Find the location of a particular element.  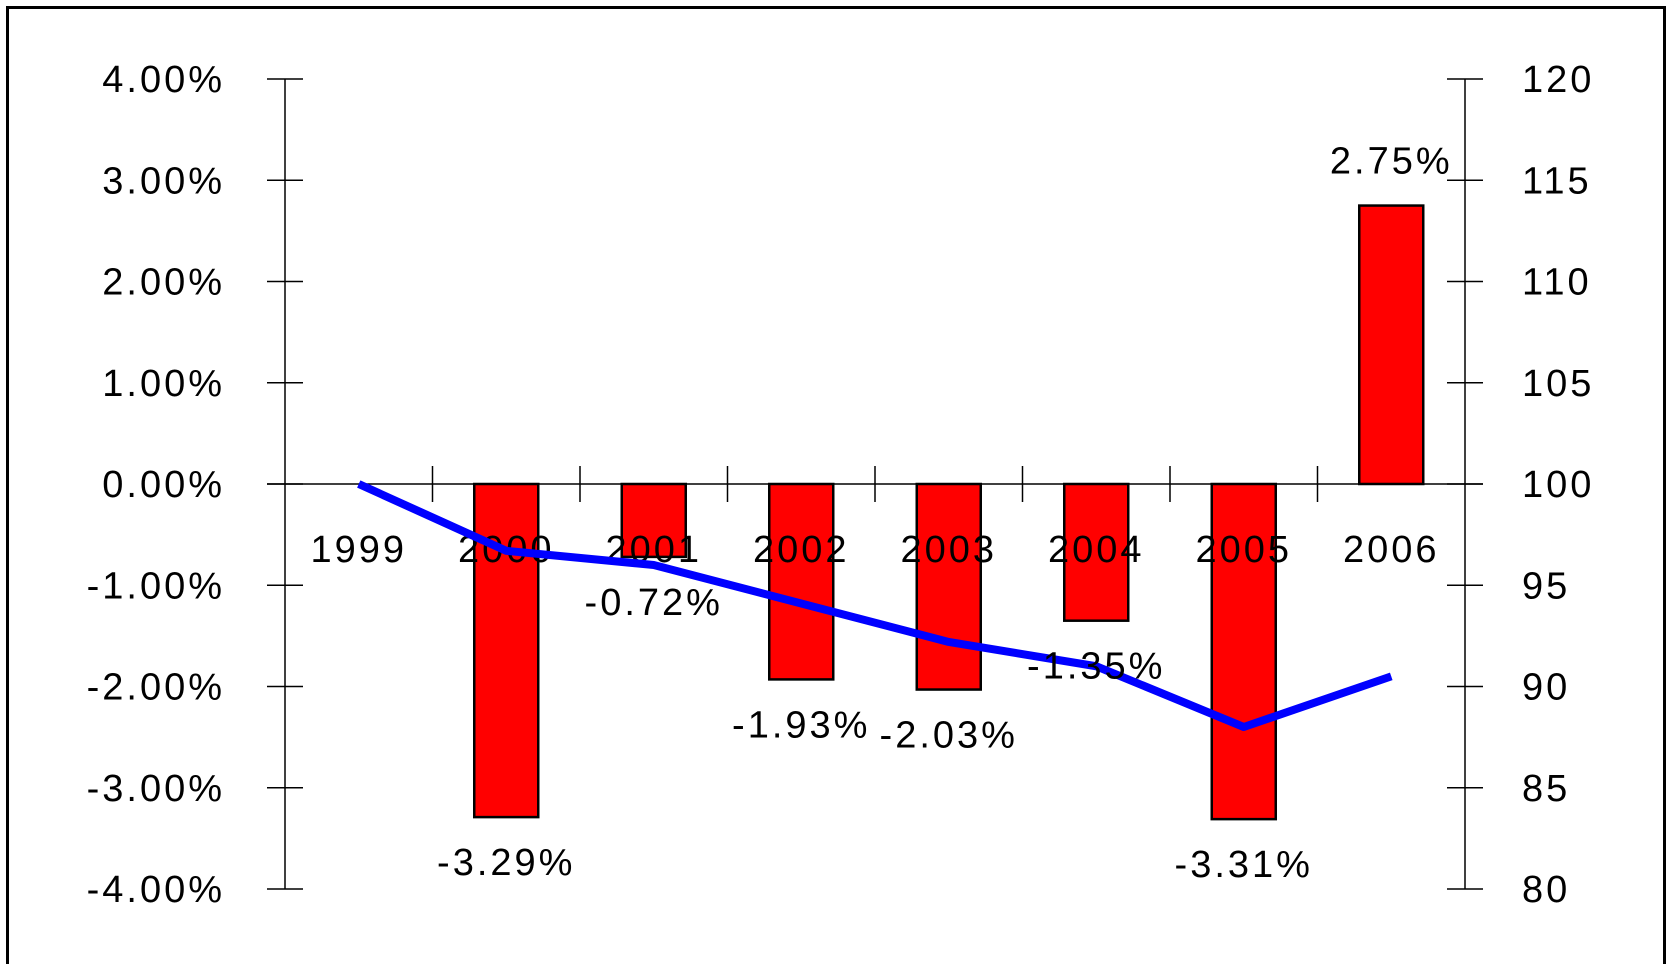

y-left-tick-label: -3.00% is located at coordinates (156, 789).